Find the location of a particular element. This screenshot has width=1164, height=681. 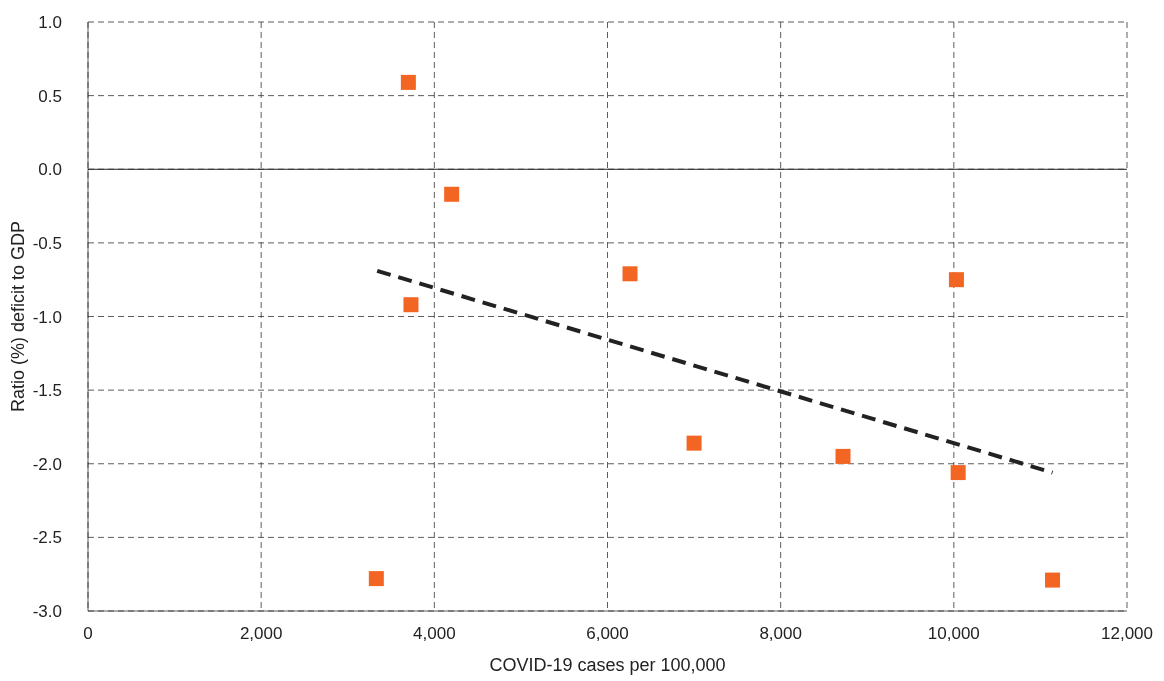

x-tick-label: 6,000 is located at coordinates (607, 633).